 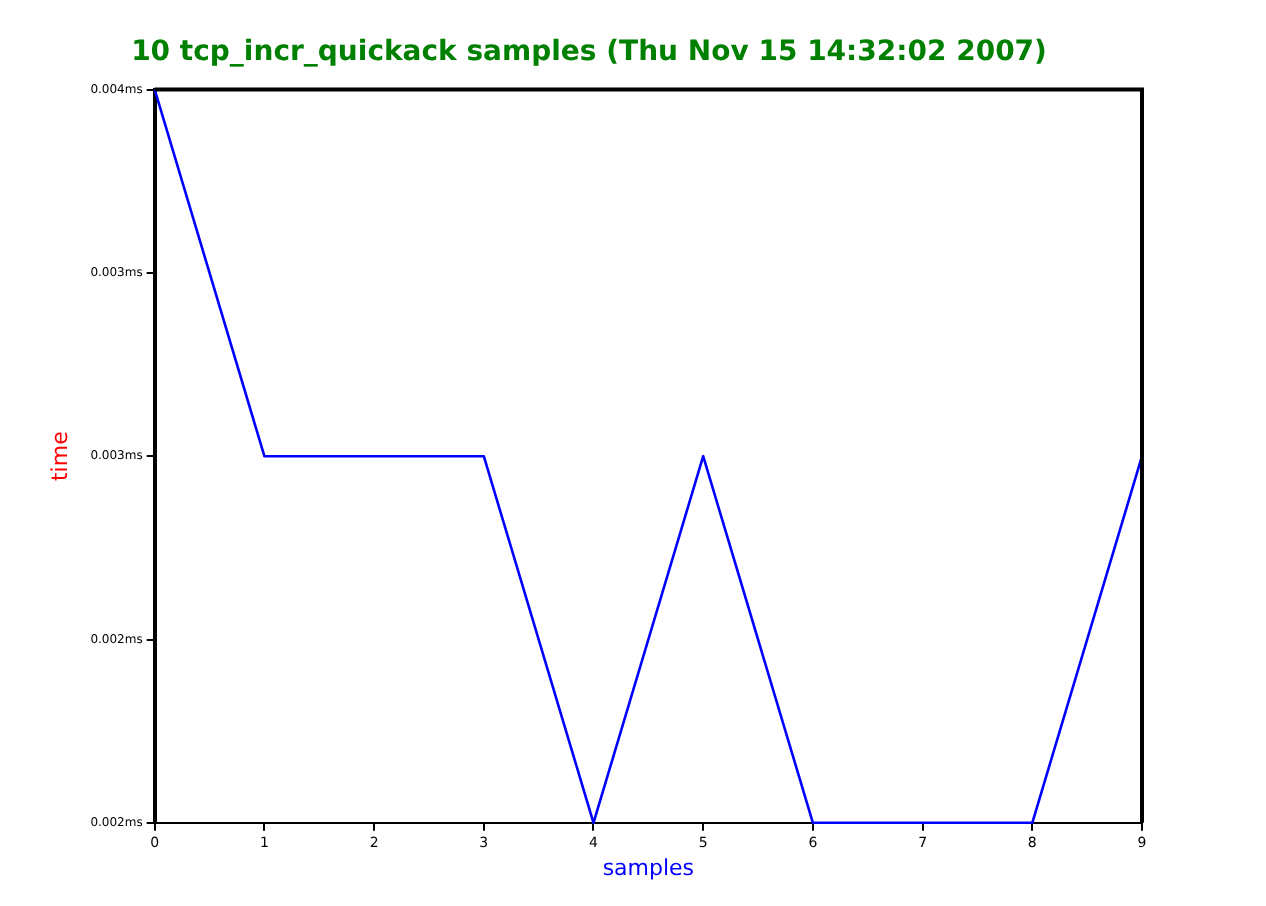 What do you see at coordinates (589, 52) in the screenshot?
I see `chart-title: 10 tcp_incr_quickack samples (Thu Nov 15 14:32:02 2007)` at bounding box center [589, 52].